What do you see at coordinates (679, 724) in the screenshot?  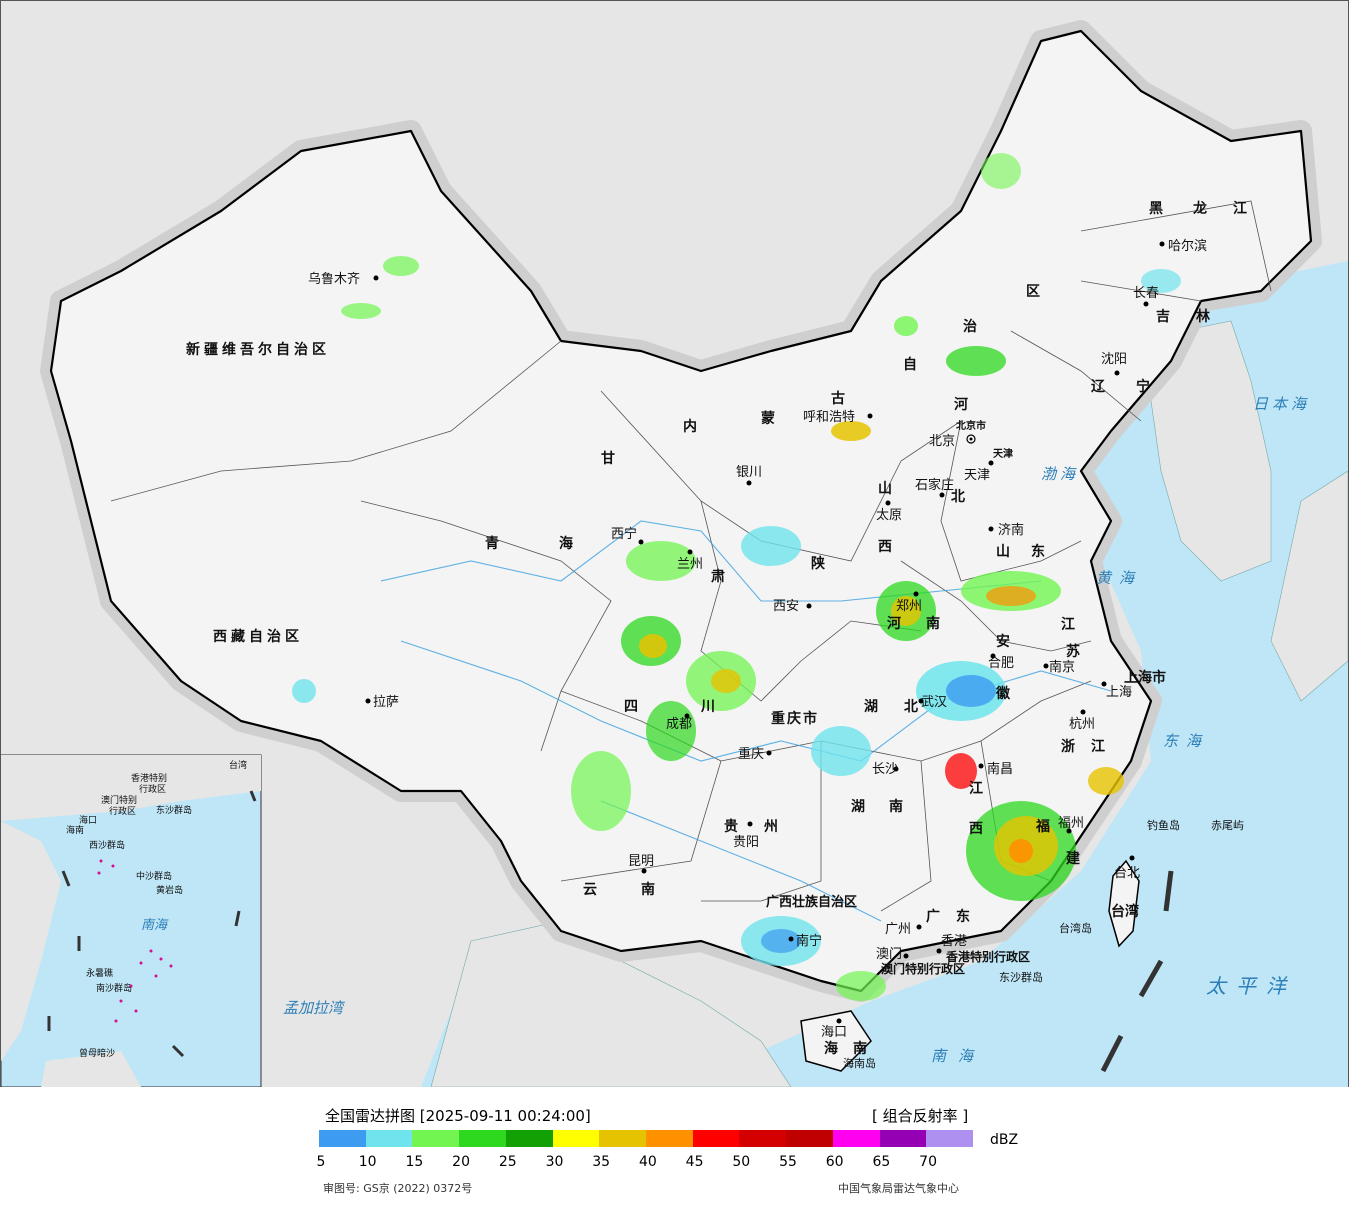 I see `city-label: 成都` at bounding box center [679, 724].